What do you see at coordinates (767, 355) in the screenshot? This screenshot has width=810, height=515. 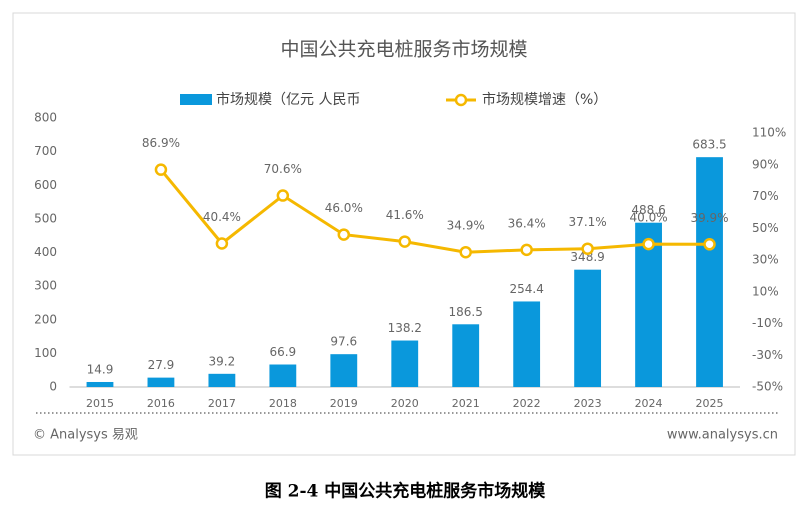 I see `y2-tick-label: -30%` at bounding box center [767, 355].